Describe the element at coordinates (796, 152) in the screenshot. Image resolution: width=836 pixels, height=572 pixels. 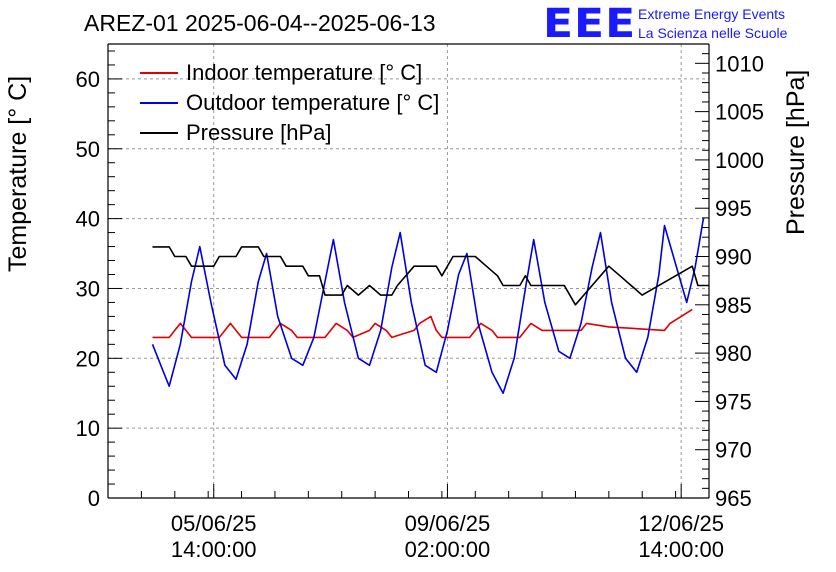
I see `y2-axis-title: Pressure [hPa]` at that location.